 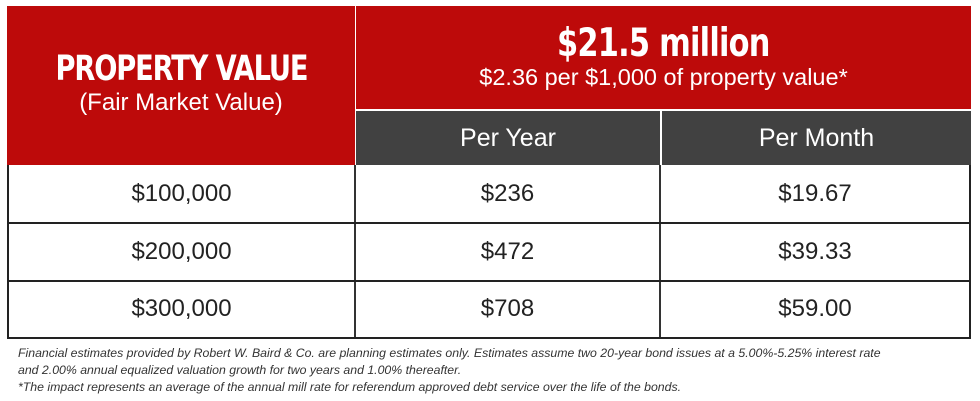 I want to click on column-headers: Per Year Per Month, so click(x=663, y=138).